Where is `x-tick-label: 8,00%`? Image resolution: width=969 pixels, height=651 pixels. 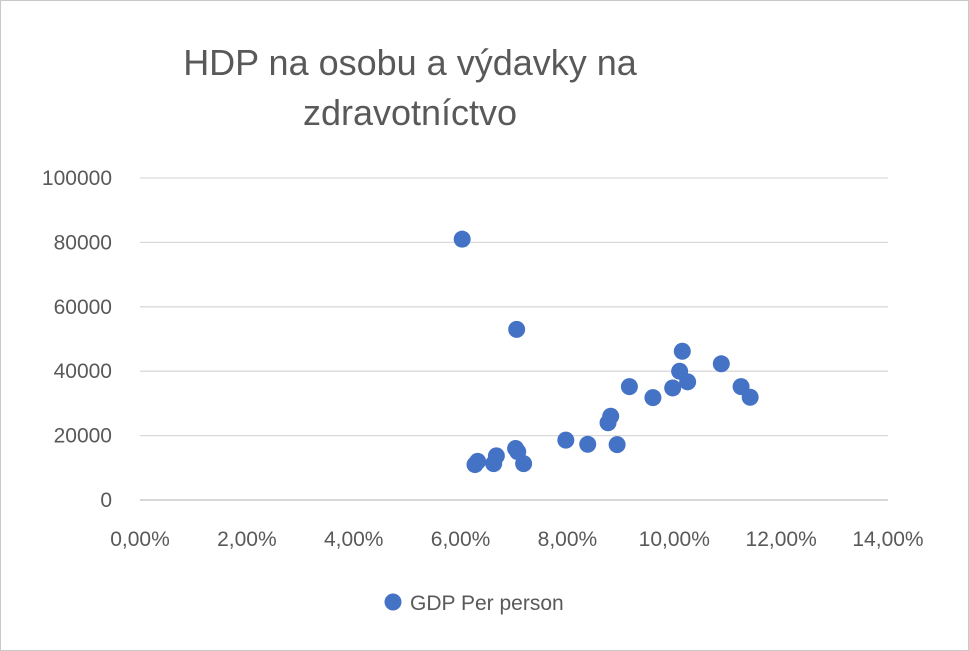
x-tick-label: 8,00% is located at coordinates (568, 539).